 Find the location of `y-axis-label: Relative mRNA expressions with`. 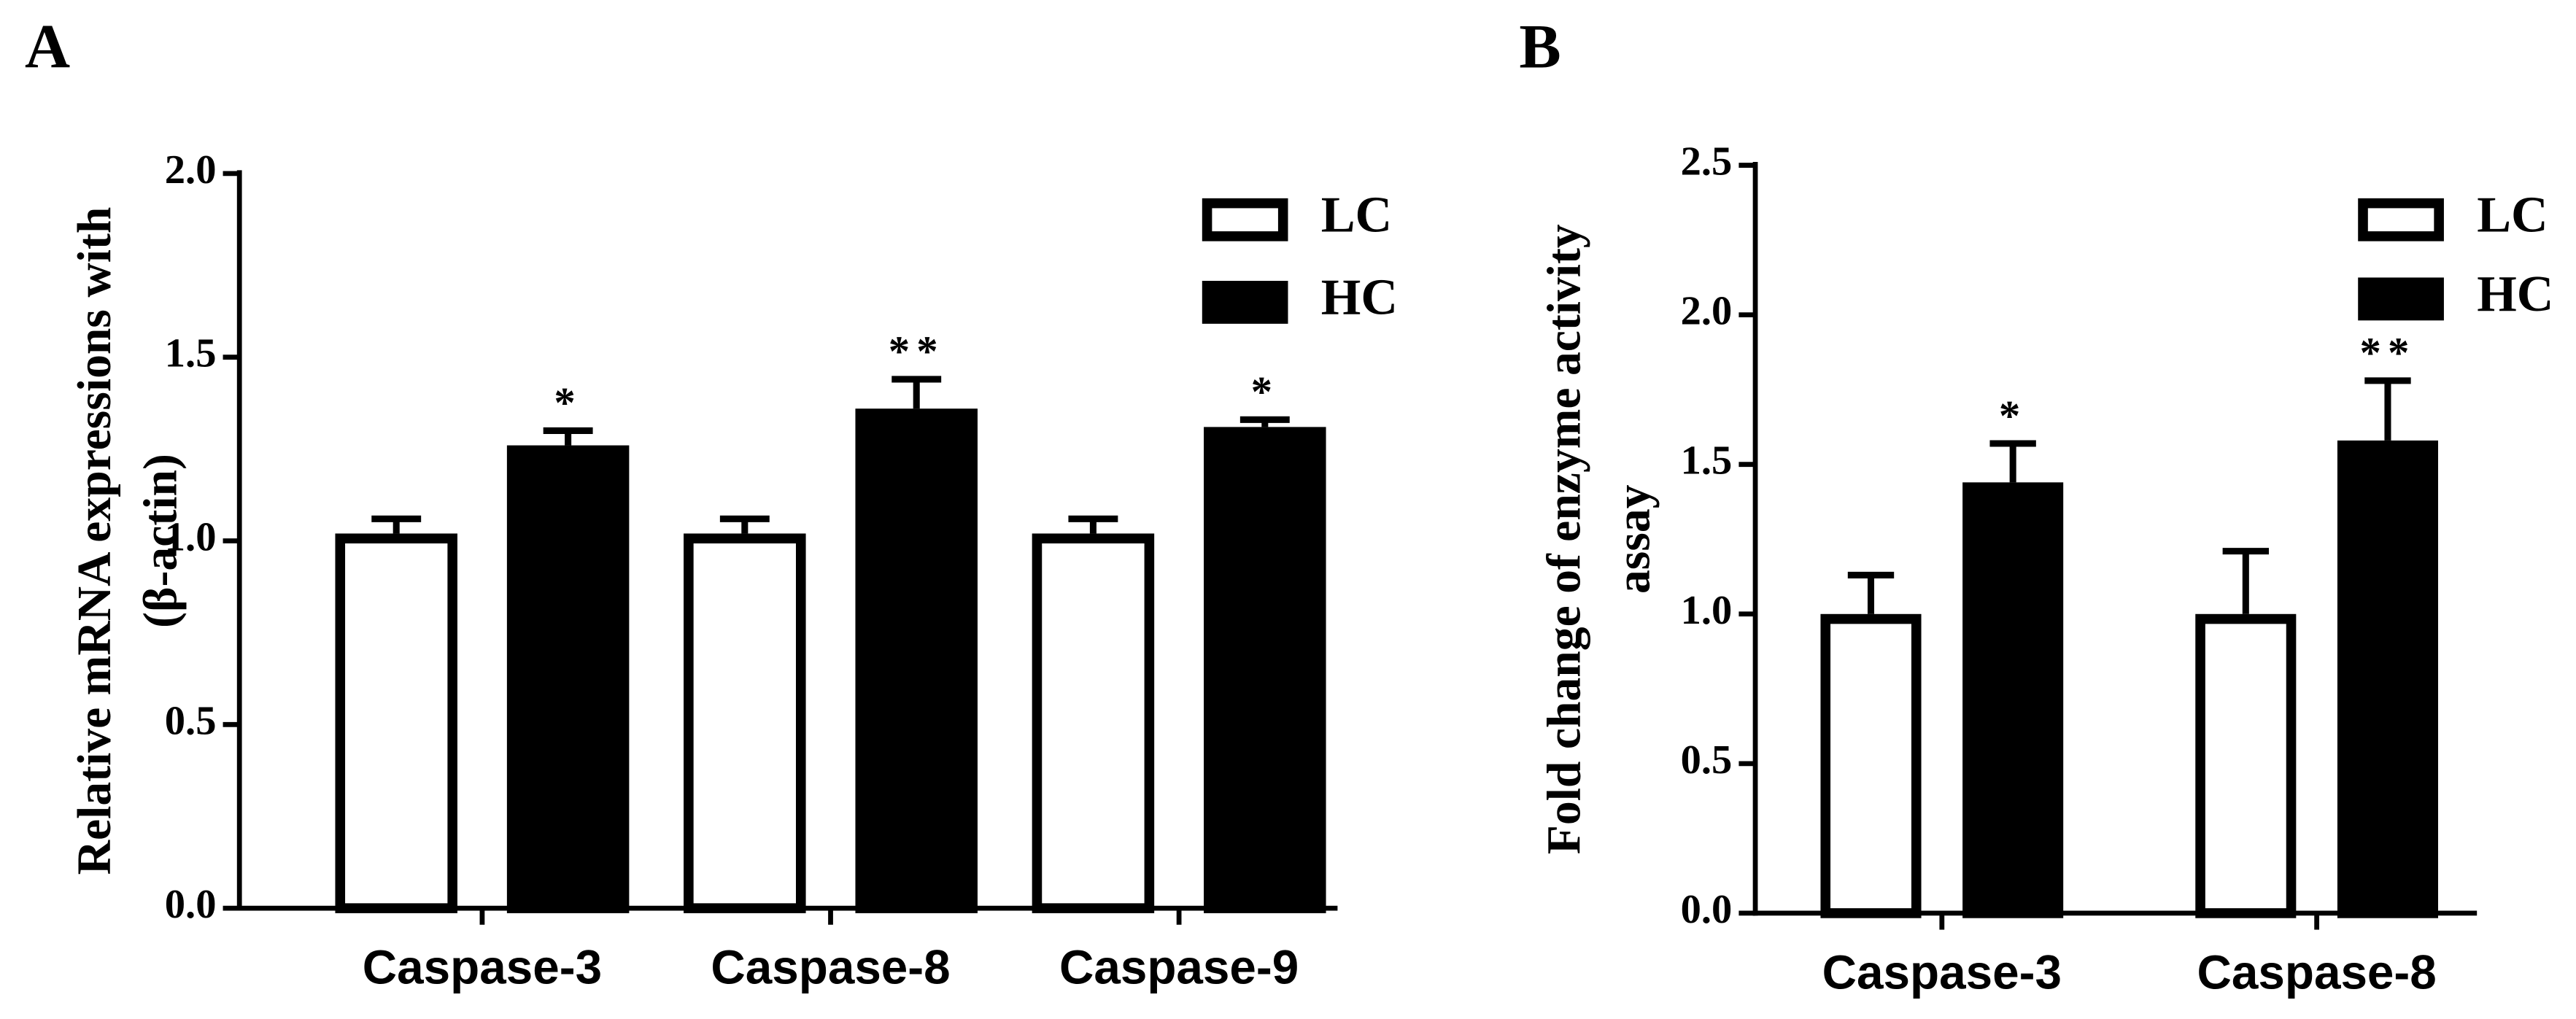

y-axis-label: Relative mRNA expressions with is located at coordinates (95, 541).